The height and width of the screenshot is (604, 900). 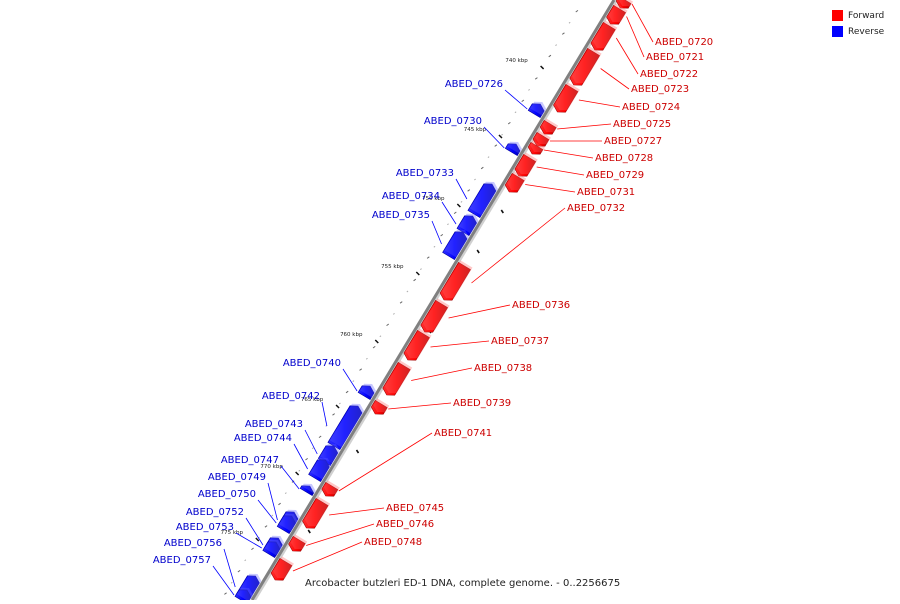 I want to click on reverse-gene-label: ABED_0744, so click(x=263, y=438).